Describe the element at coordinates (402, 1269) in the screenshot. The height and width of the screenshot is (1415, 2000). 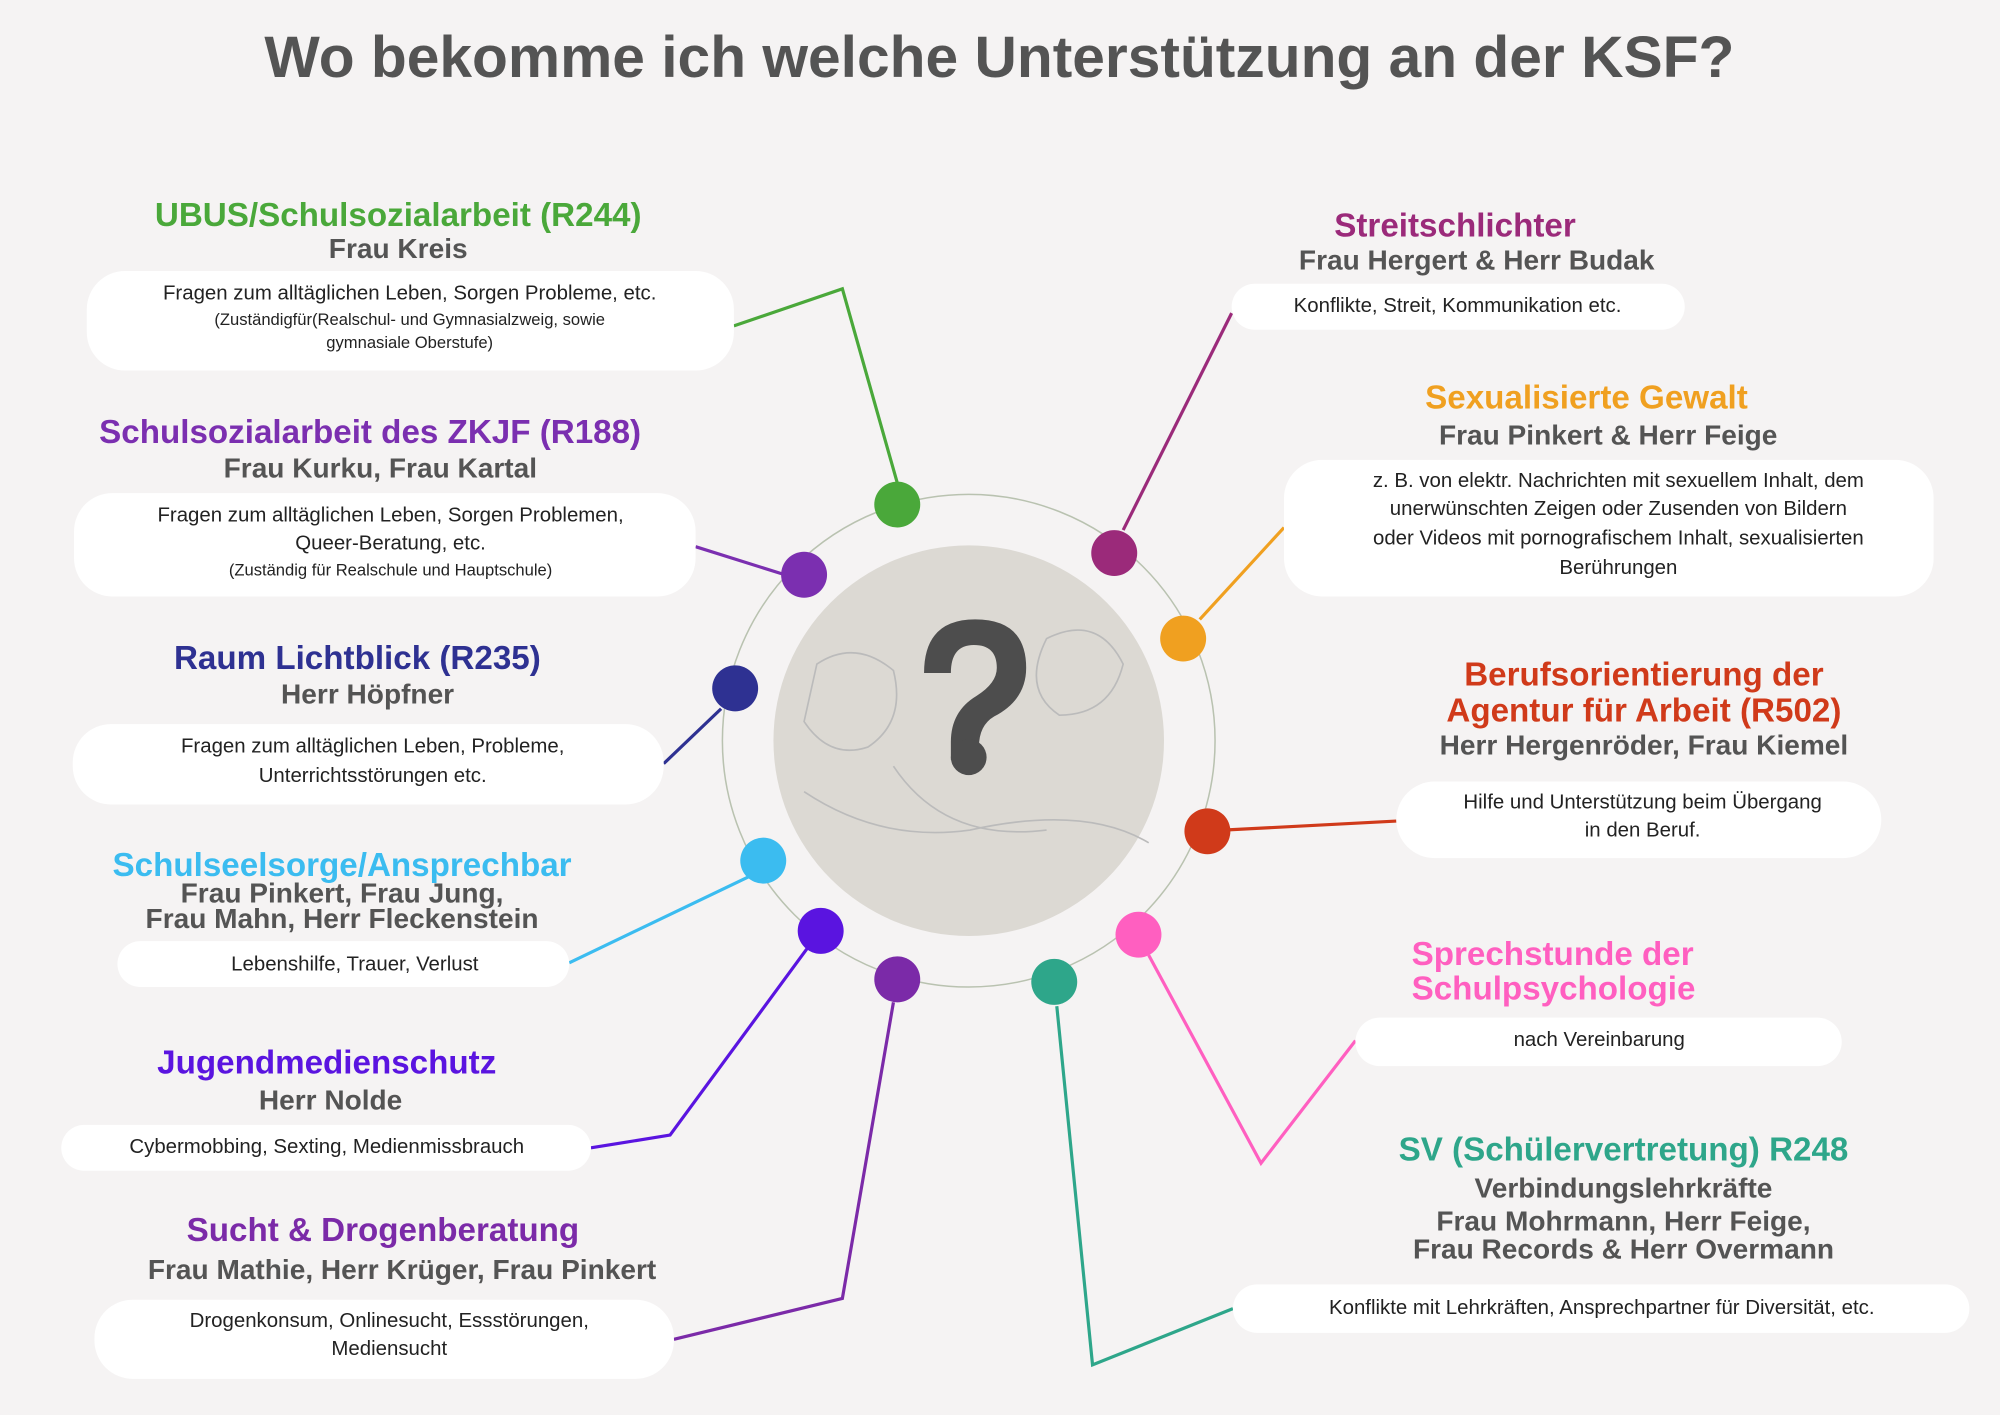
I see `person: Frau Mathie, Herr Krüger, Frau Pinkert` at that location.